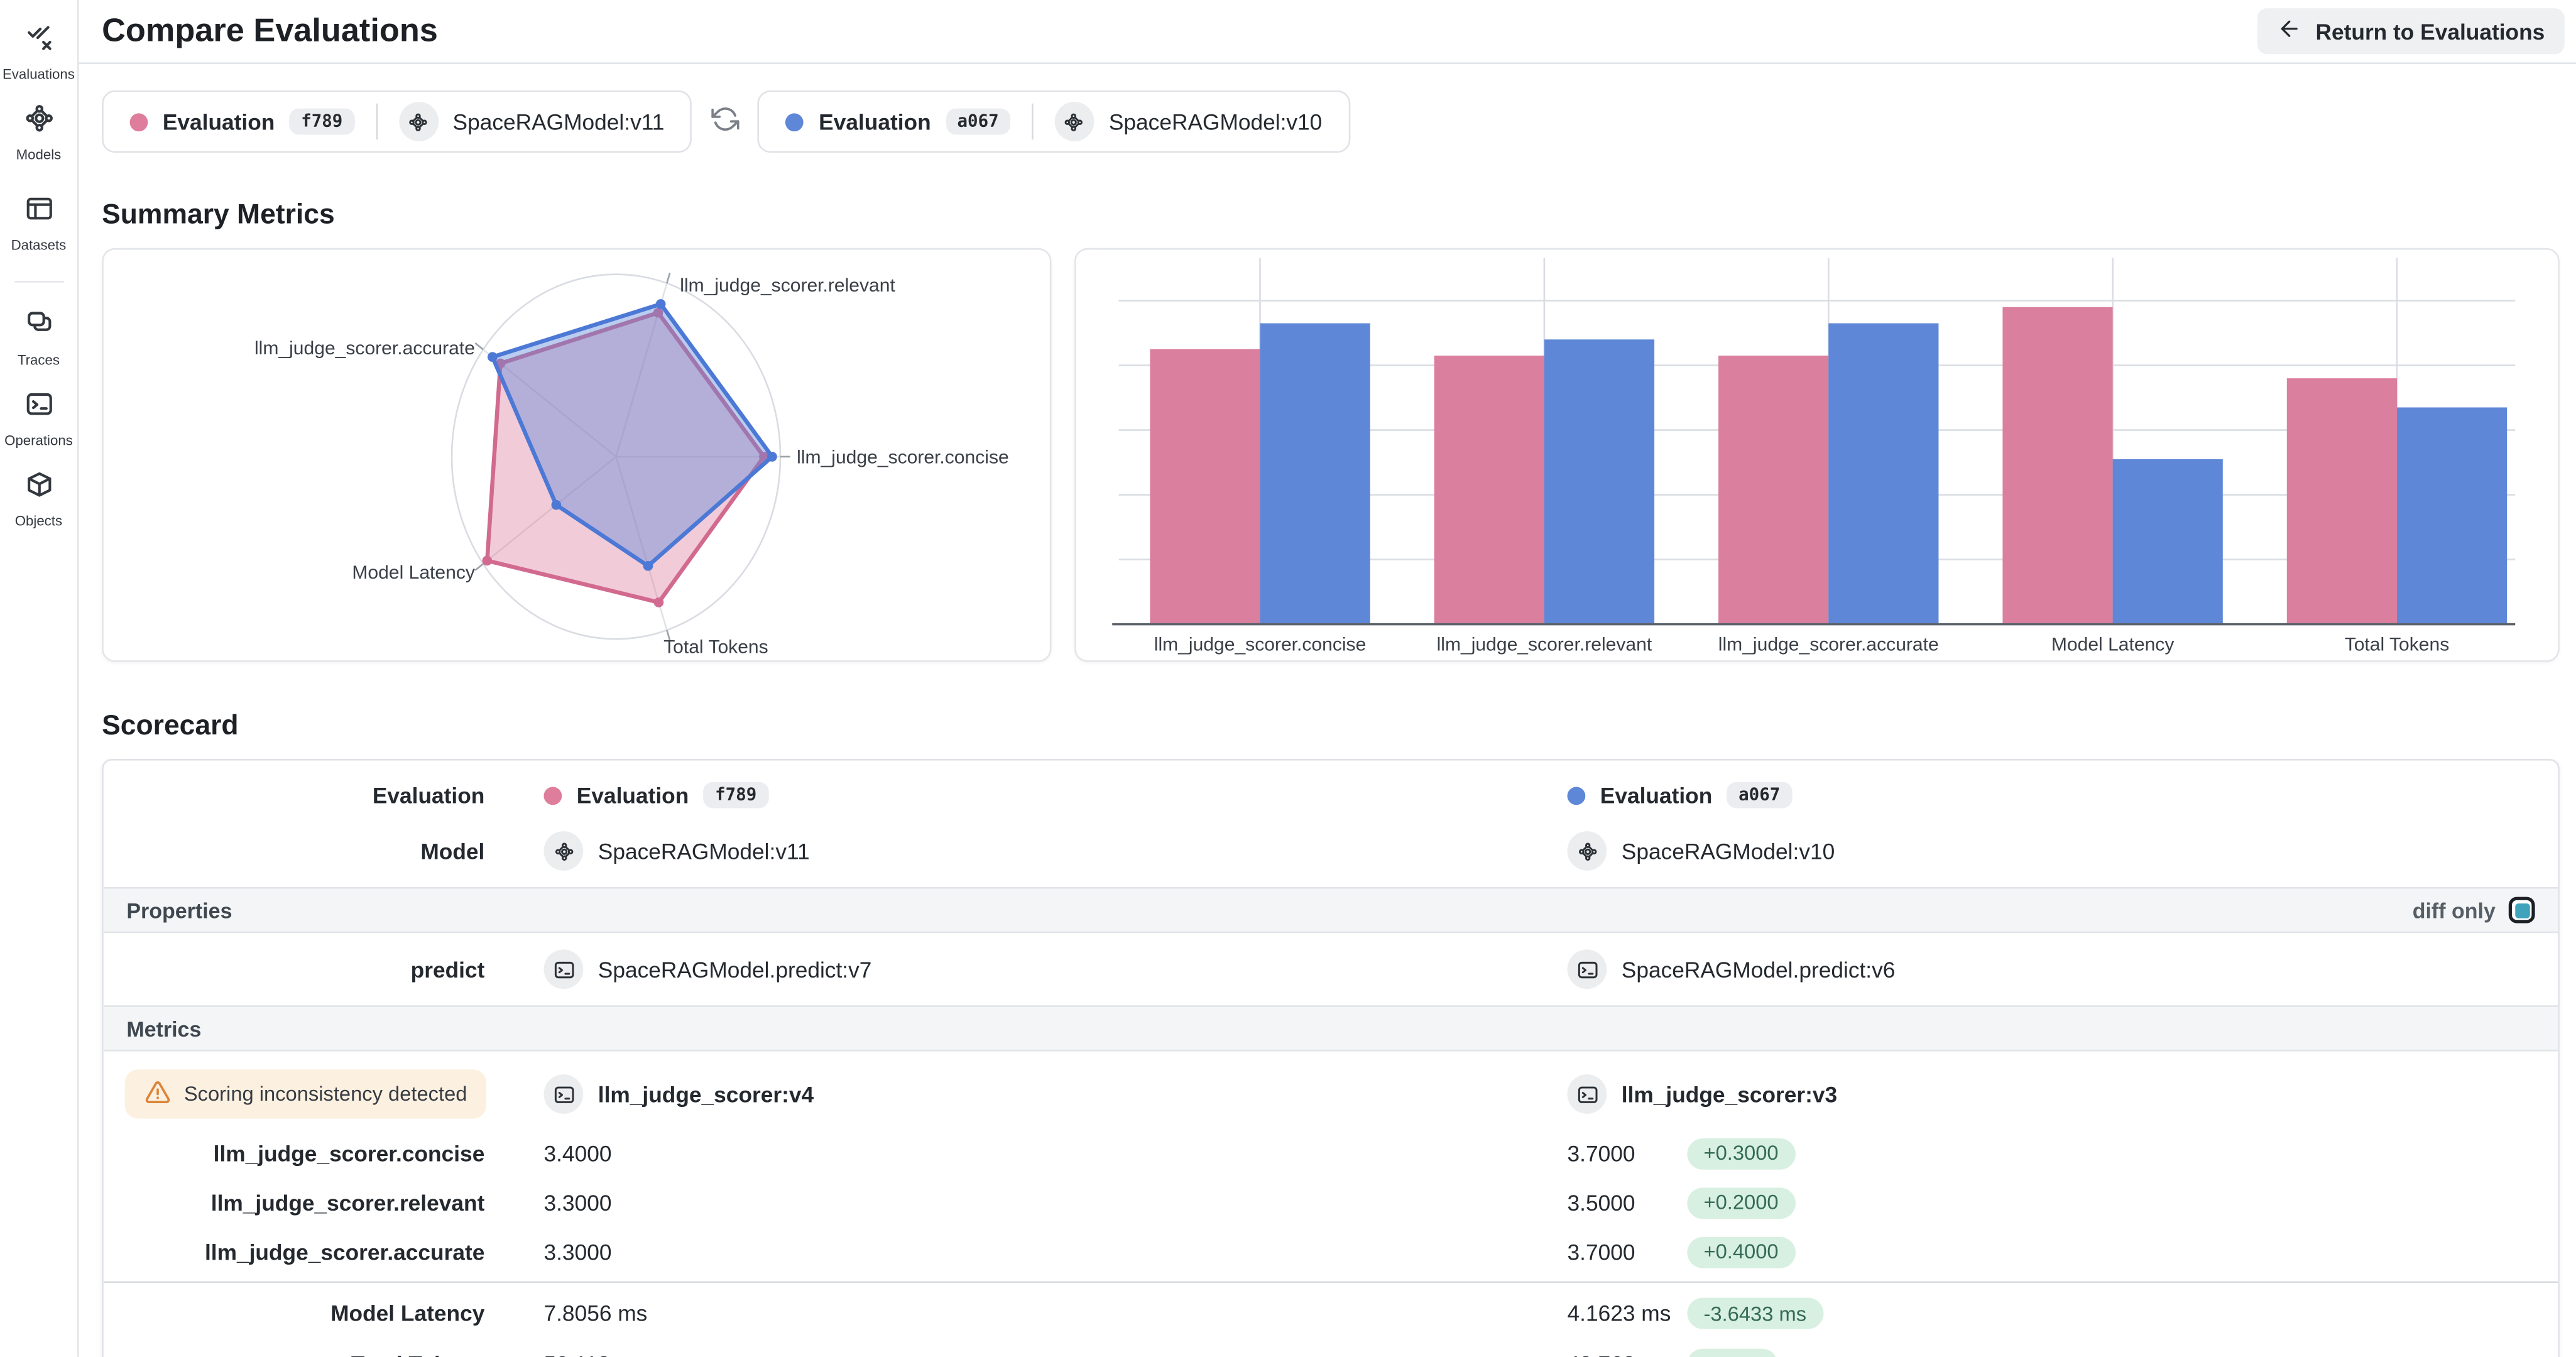  What do you see at coordinates (39, 520) in the screenshot?
I see `sidebar-label: Objects` at bounding box center [39, 520].